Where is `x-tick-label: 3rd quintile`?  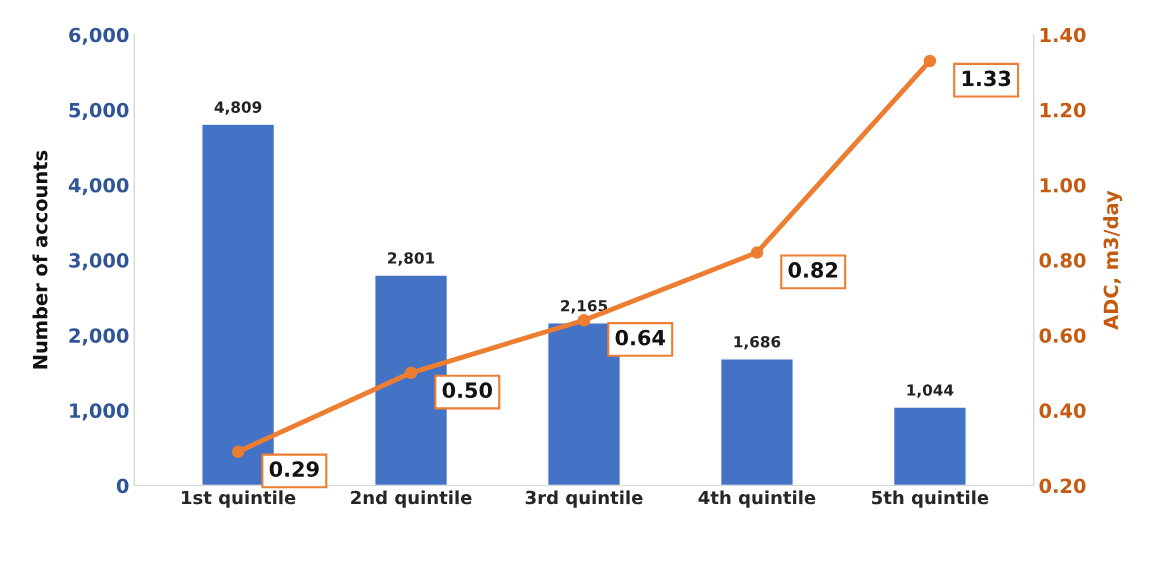
x-tick-label: 3rd quintile is located at coordinates (584, 499).